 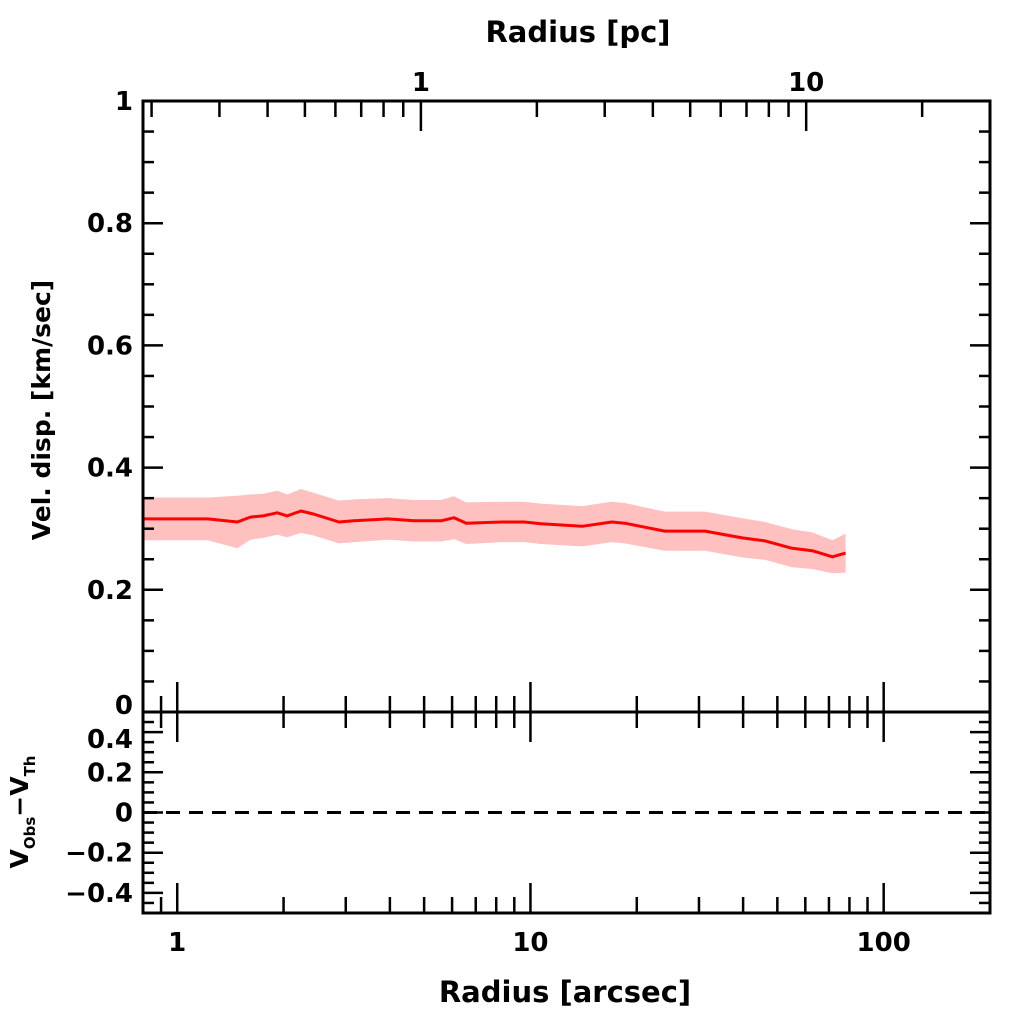 What do you see at coordinates (124, 814) in the screenshot?
I see `residual-y-tick-label: 0` at bounding box center [124, 814].